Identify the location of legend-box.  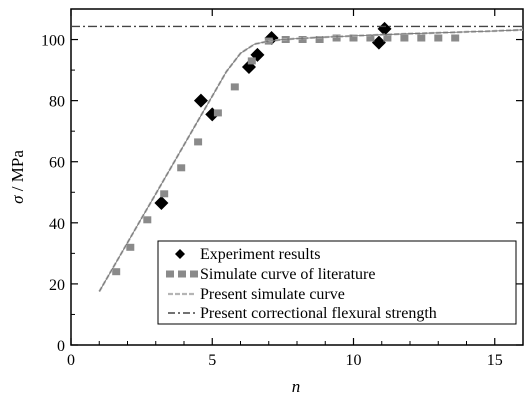
(337, 282).